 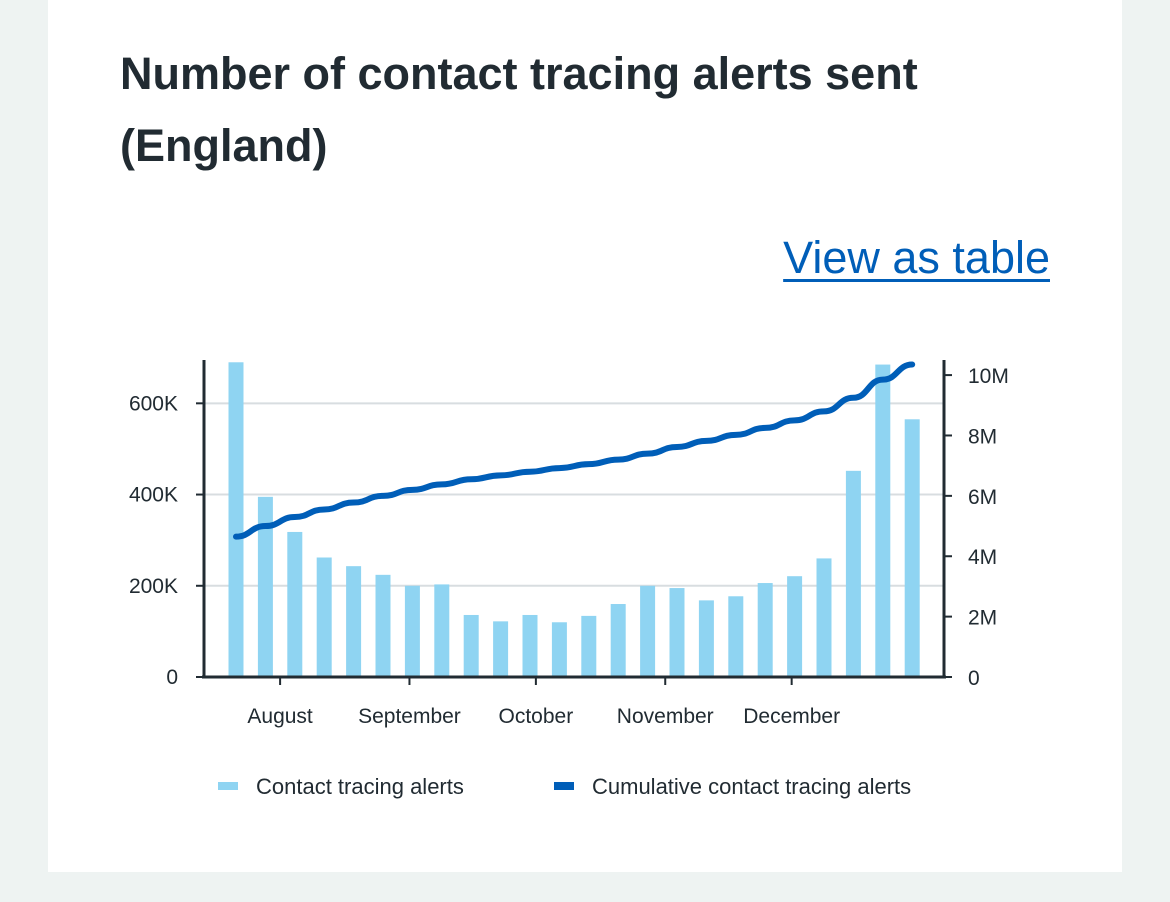 I want to click on right-tick-label: 4M, so click(x=982, y=557).